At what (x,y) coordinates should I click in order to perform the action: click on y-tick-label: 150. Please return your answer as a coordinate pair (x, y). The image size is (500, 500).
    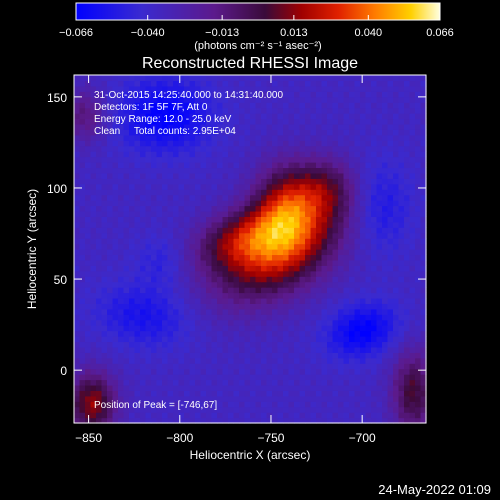
    Looking at the image, I should click on (57, 98).